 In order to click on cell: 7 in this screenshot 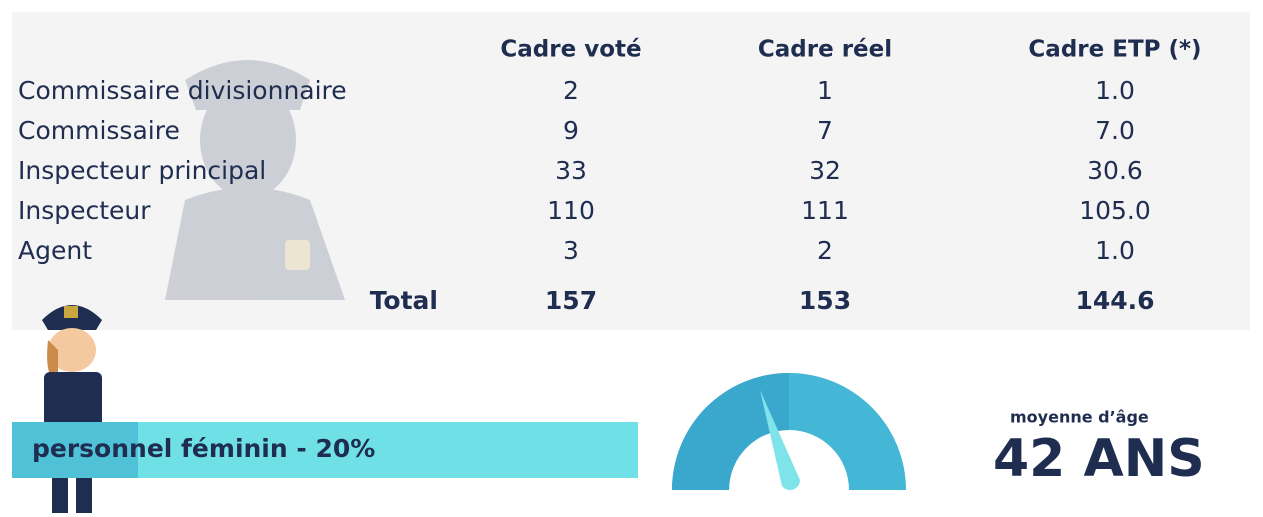, I will do `click(825, 130)`.